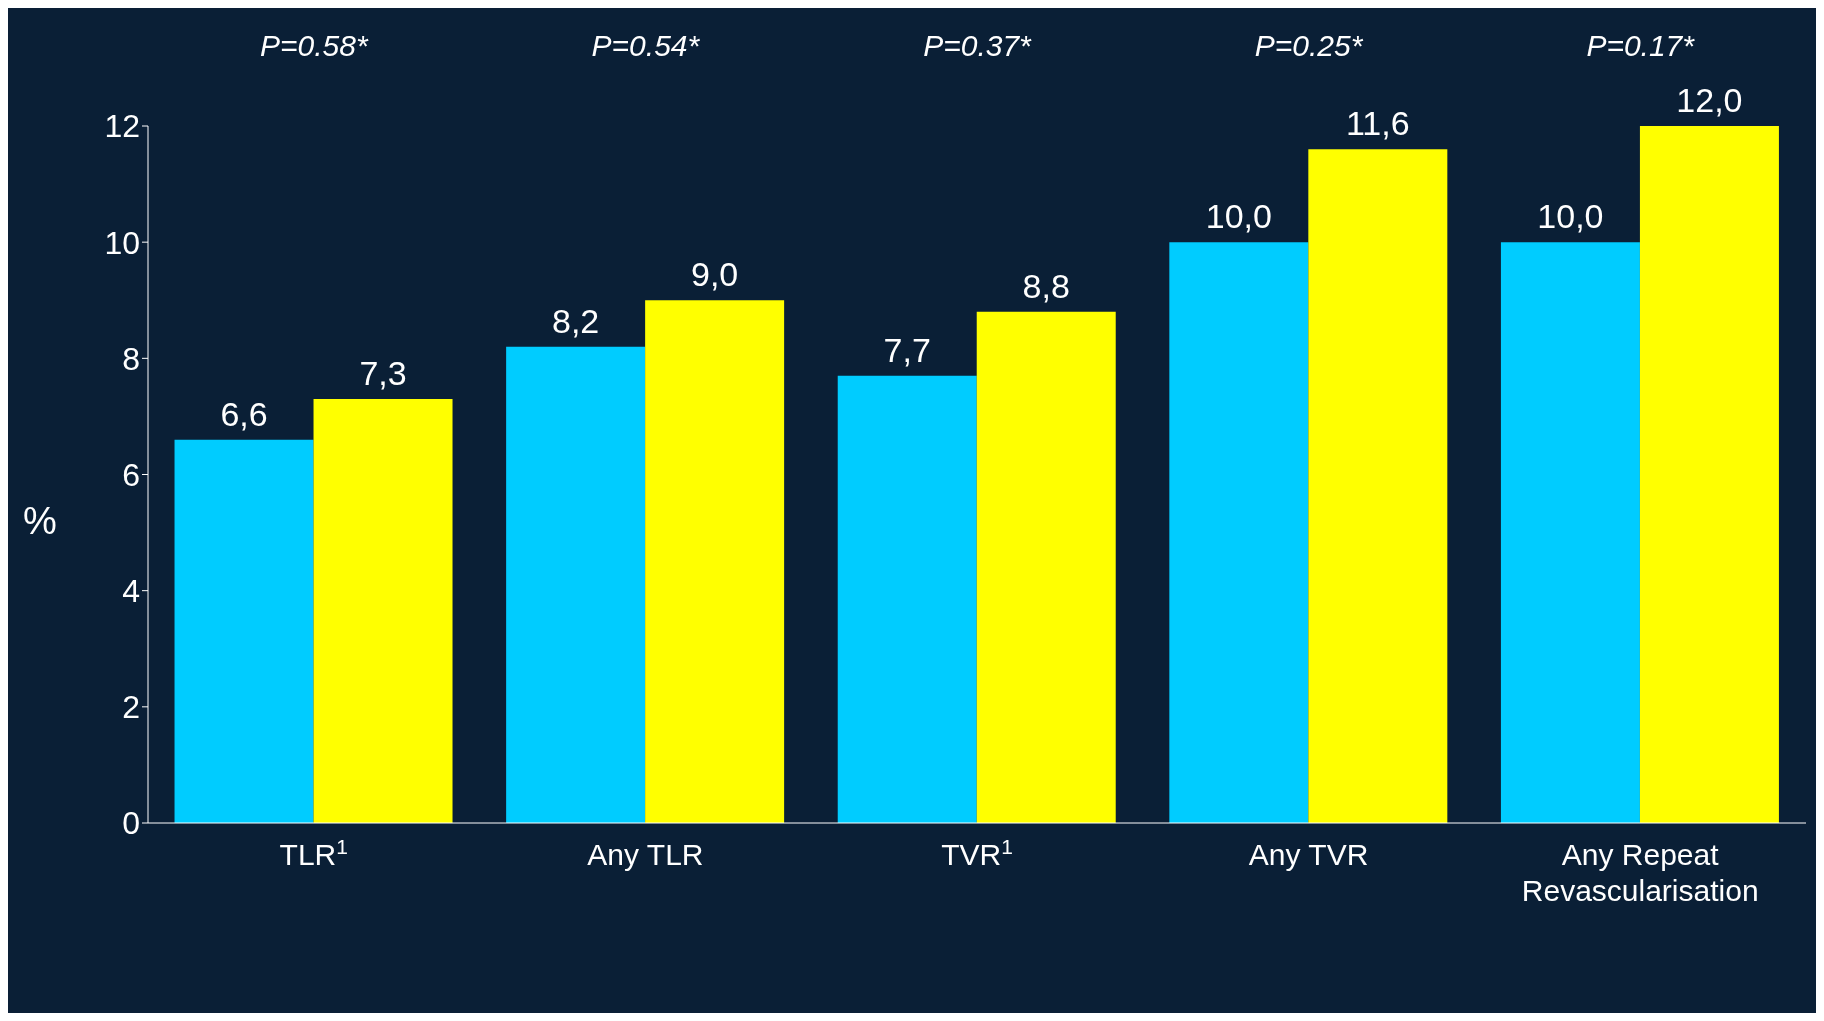 This screenshot has width=1824, height=1021. Describe the element at coordinates (978, 45) in the screenshot. I see `text: P=0.37*` at that location.